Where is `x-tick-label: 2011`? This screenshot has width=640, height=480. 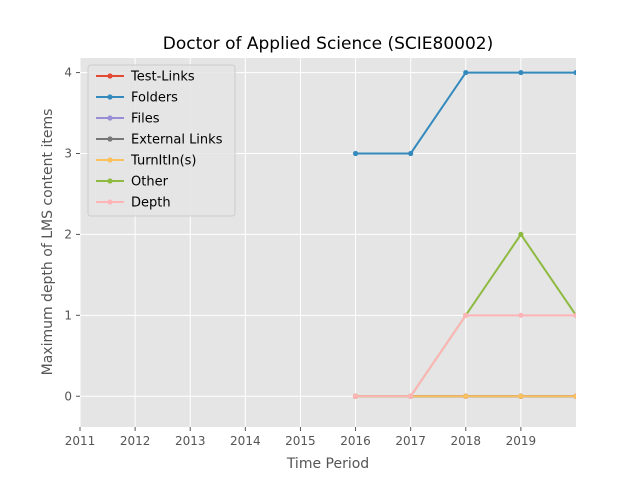 x-tick-label: 2011 is located at coordinates (80, 441).